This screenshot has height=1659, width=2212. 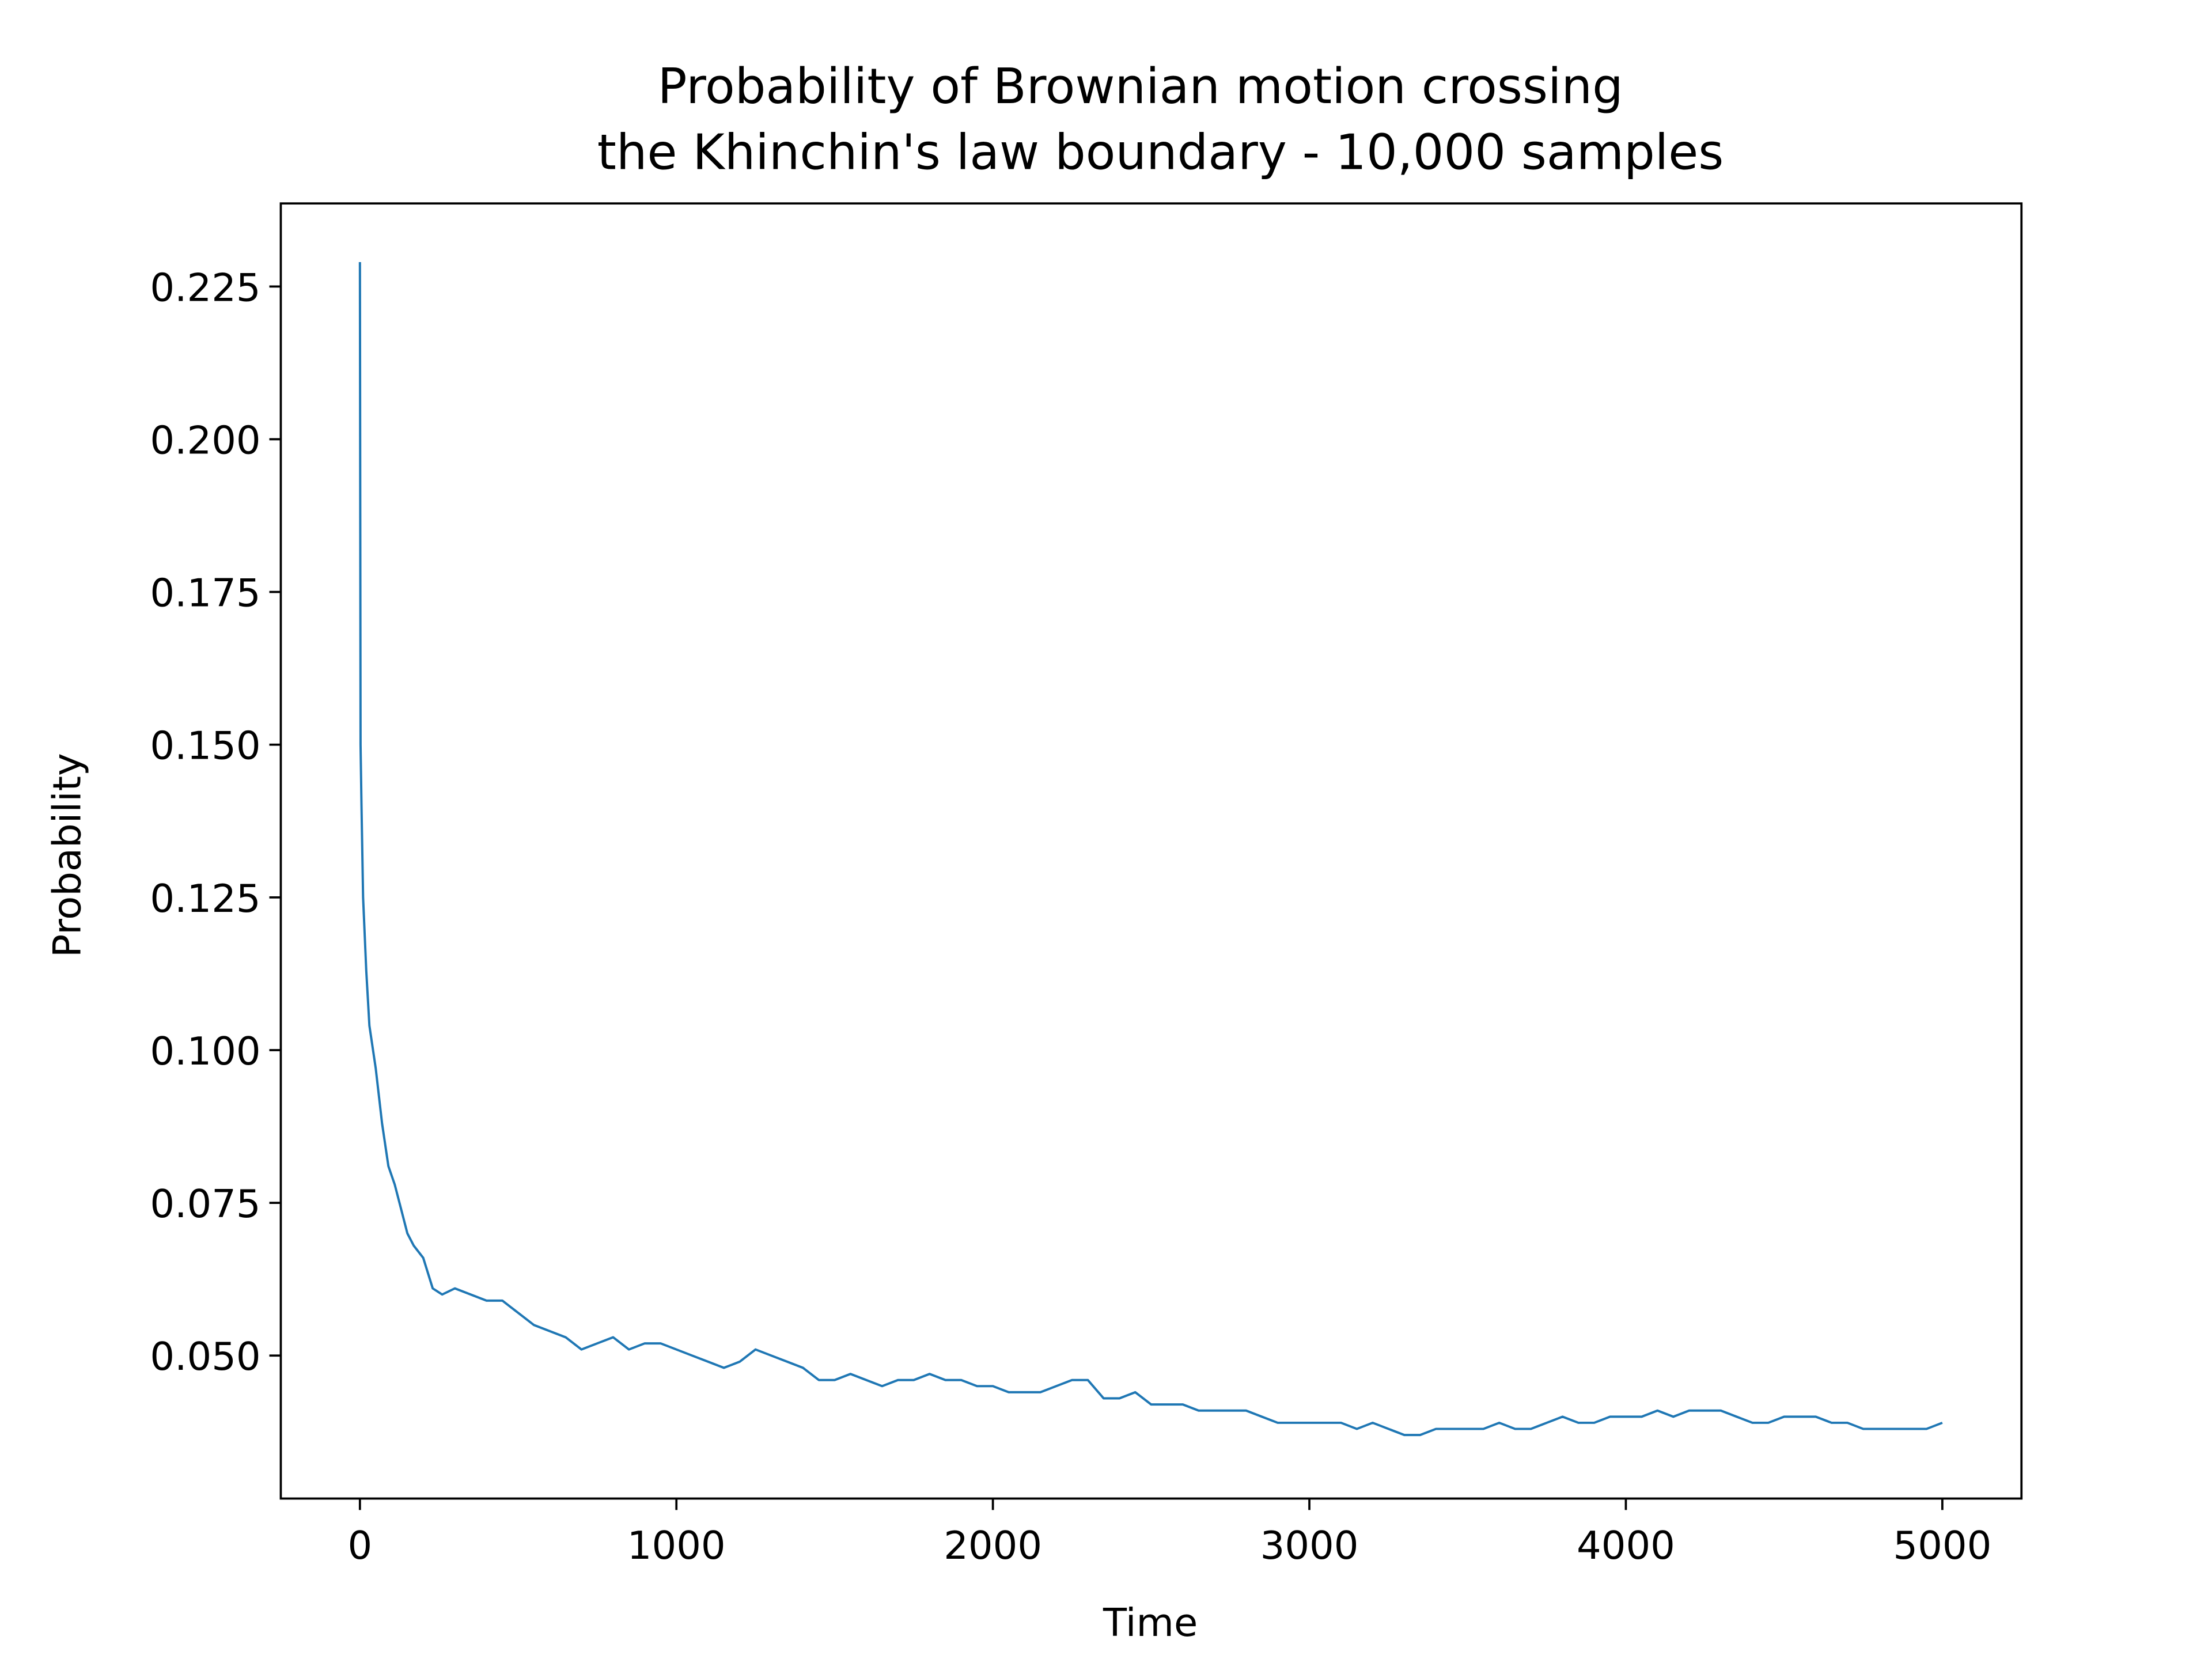 I want to click on x-tick-label: 4000, so click(x=1626, y=1545).